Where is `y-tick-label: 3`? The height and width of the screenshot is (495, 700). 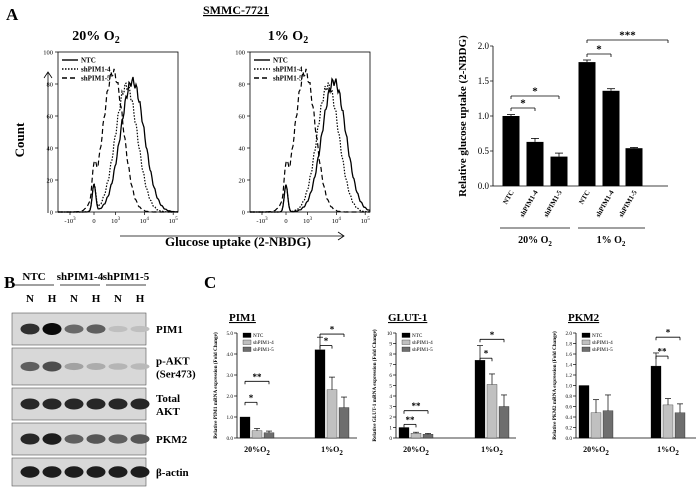
y-tick-label: 3 is located at coordinates (390, 407).